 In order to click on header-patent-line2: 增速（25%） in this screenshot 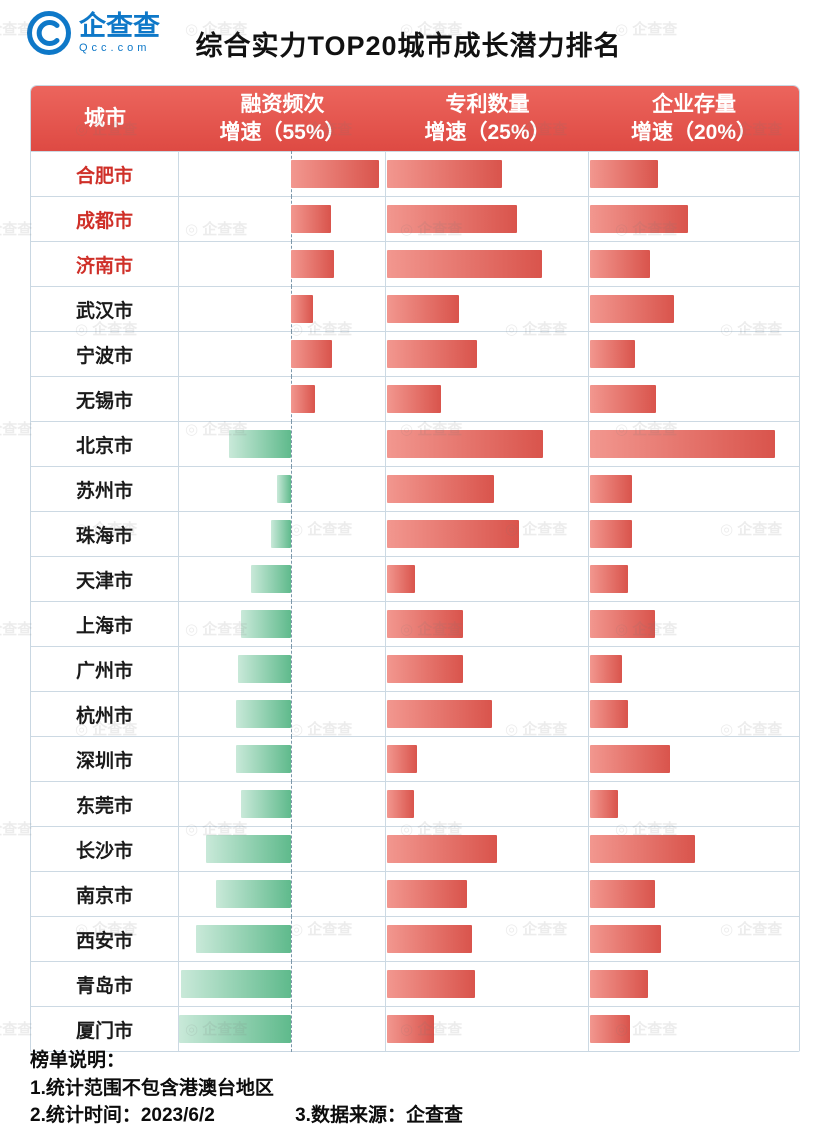, I will do `click(487, 132)`.